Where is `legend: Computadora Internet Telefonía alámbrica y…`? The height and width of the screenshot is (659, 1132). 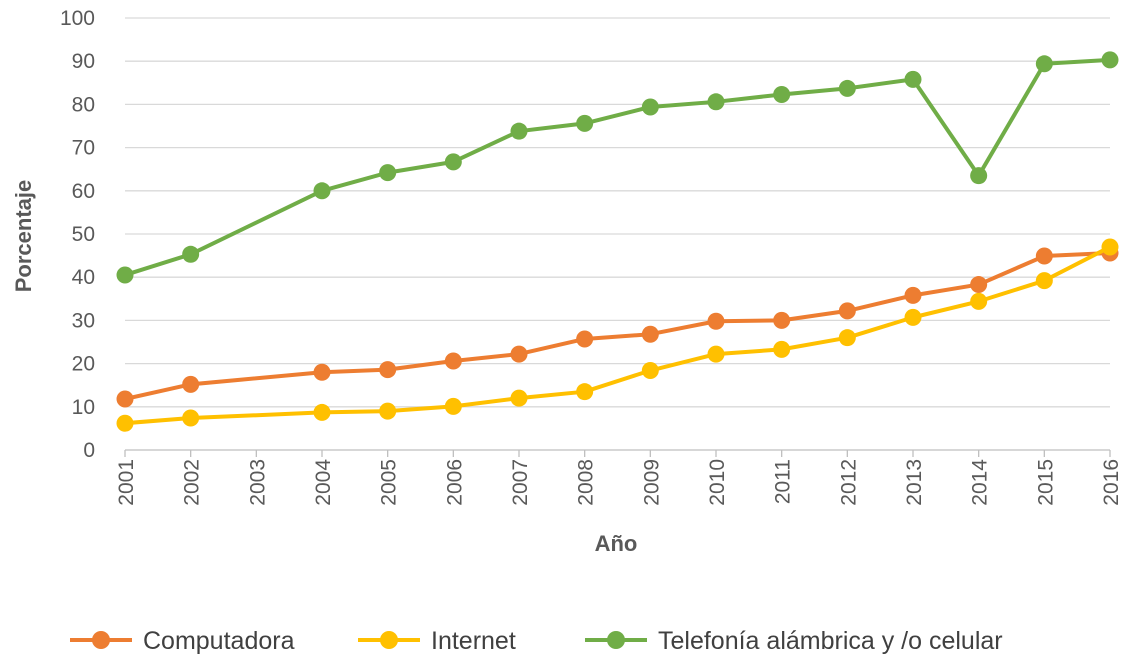 legend: Computadora Internet Telefonía alámbrica y… is located at coordinates (536, 641).